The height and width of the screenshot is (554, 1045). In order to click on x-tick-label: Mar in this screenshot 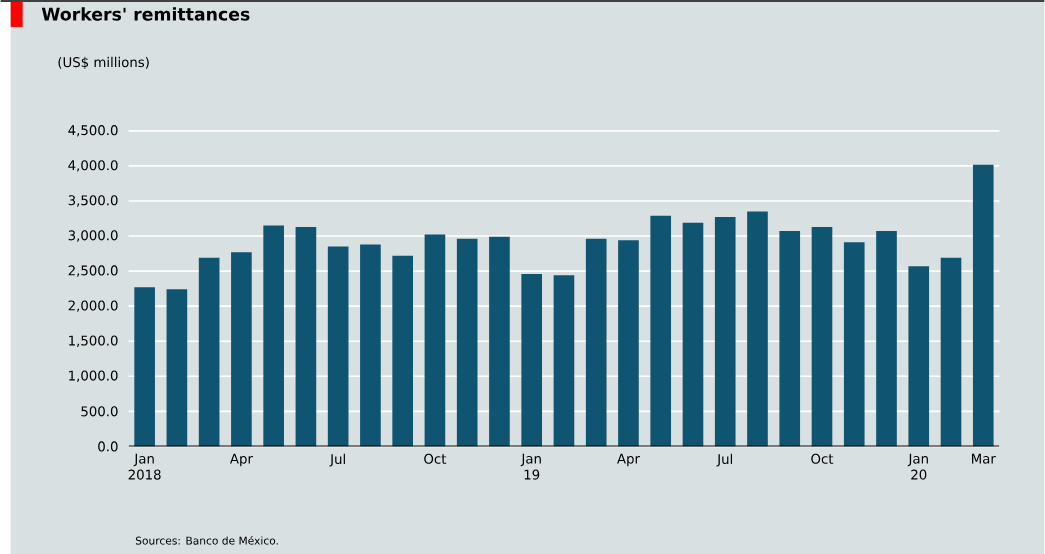, I will do `click(984, 458)`.